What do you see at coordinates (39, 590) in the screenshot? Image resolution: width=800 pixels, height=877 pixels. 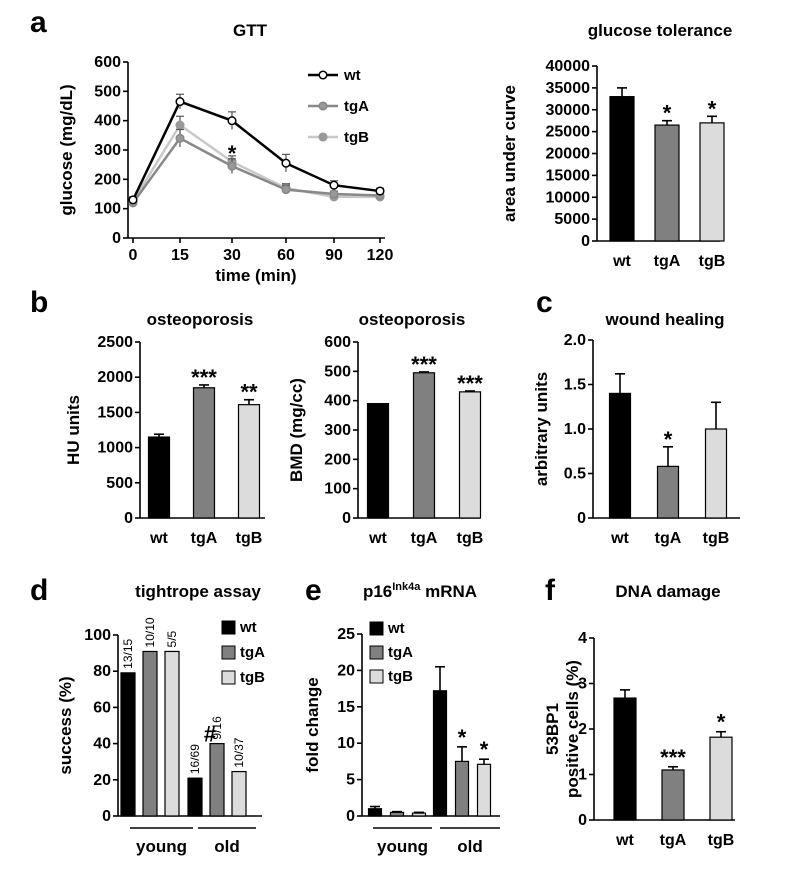 I see `panel-letter-d: d` at bounding box center [39, 590].